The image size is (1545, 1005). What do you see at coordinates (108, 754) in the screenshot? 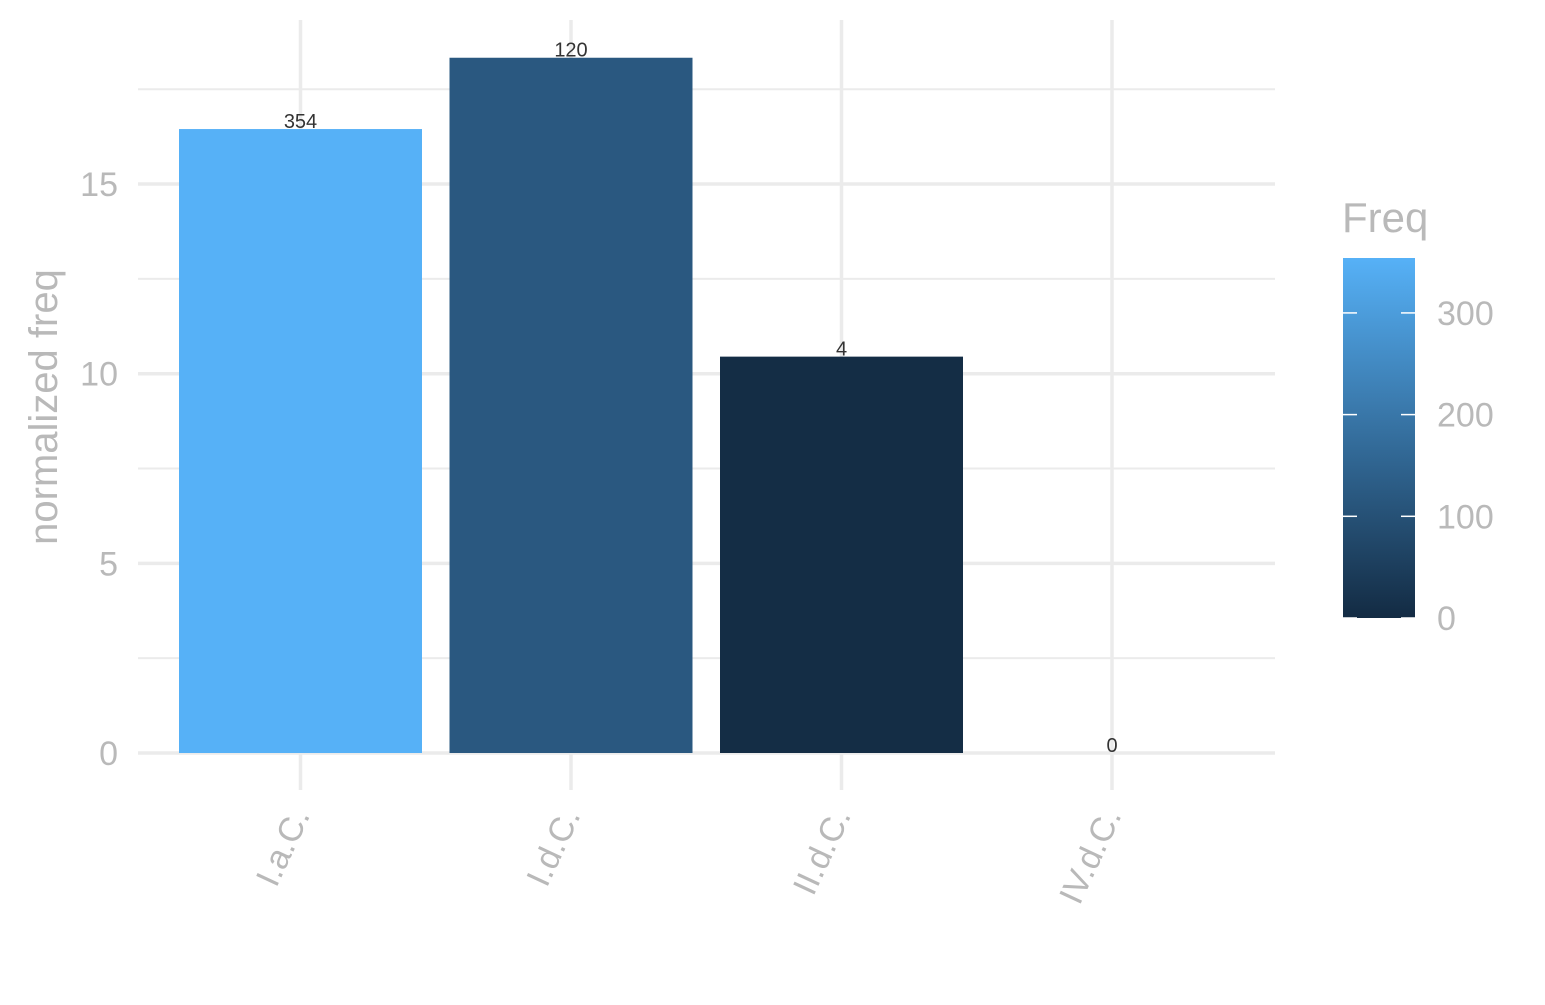
I see `y-tick-label: 0` at bounding box center [108, 754].